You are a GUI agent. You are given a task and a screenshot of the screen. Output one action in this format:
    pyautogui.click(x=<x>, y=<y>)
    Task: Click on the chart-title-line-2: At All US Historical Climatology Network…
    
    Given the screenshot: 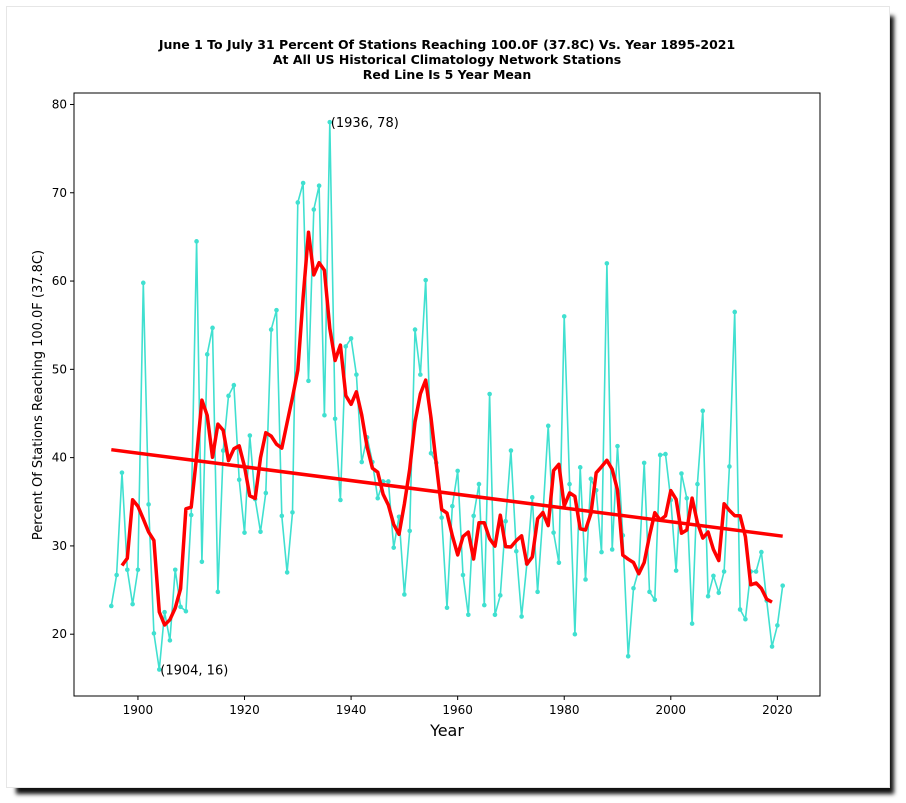 What is the action you would take?
    pyautogui.click(x=447, y=59)
    